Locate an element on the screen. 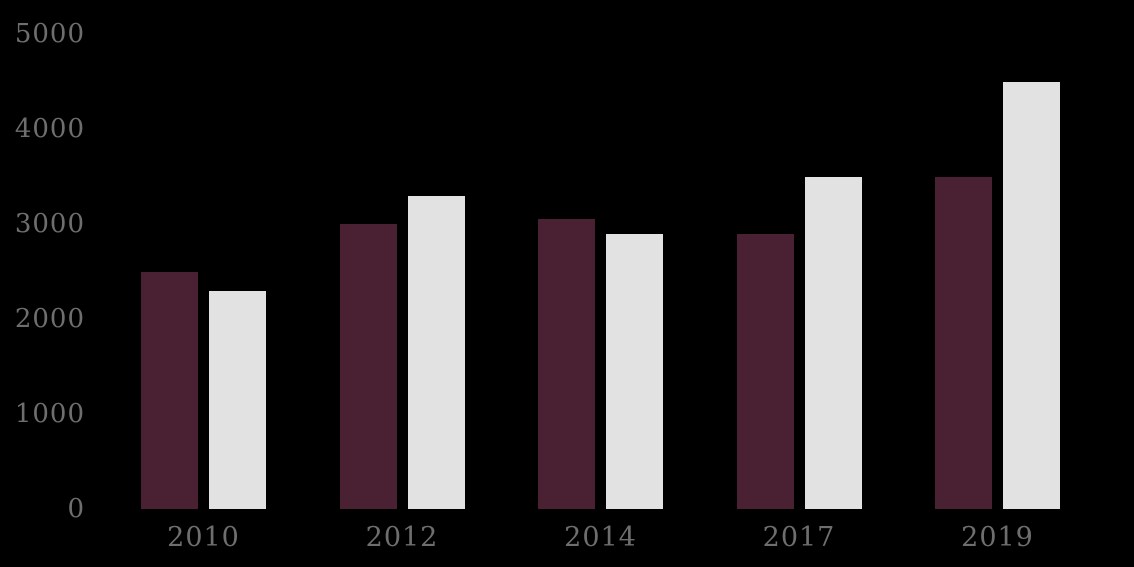 This screenshot has width=1134, height=567. light-bar-2012 is located at coordinates (436, 352).